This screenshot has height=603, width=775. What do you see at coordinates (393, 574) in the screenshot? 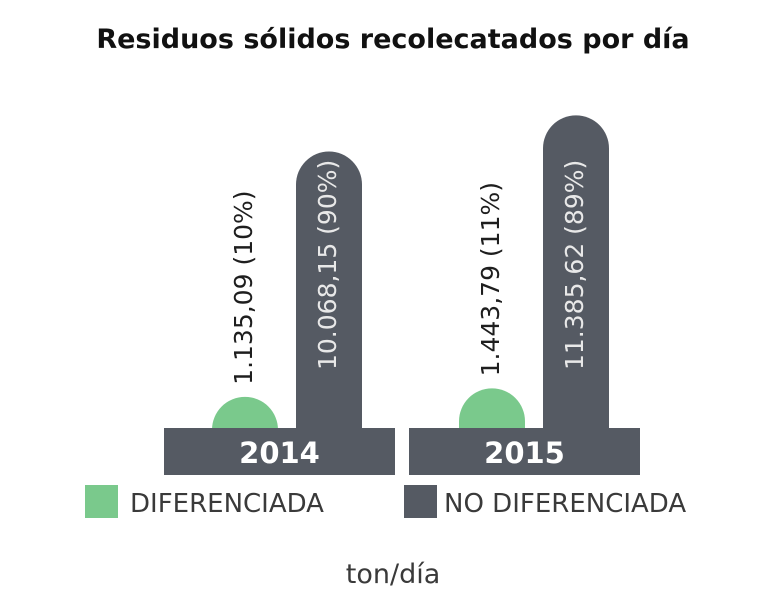
I see `unit-label: ton/día` at bounding box center [393, 574].